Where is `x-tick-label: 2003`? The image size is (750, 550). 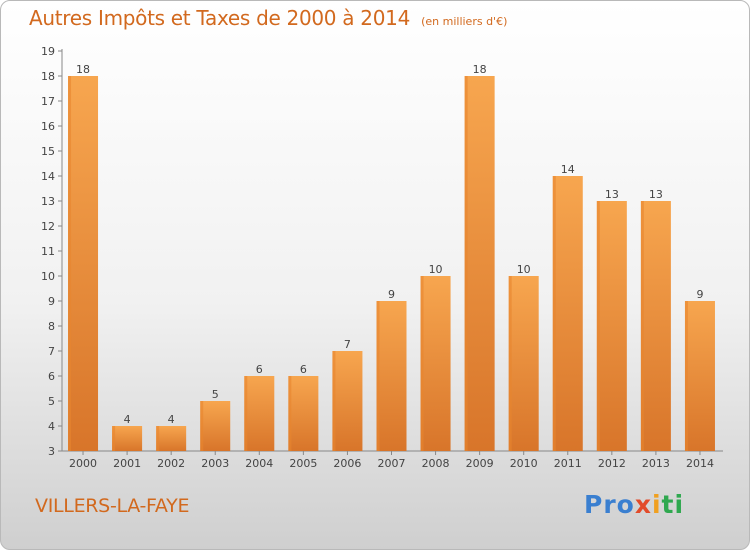
x-tick-label: 2003 is located at coordinates (215, 463).